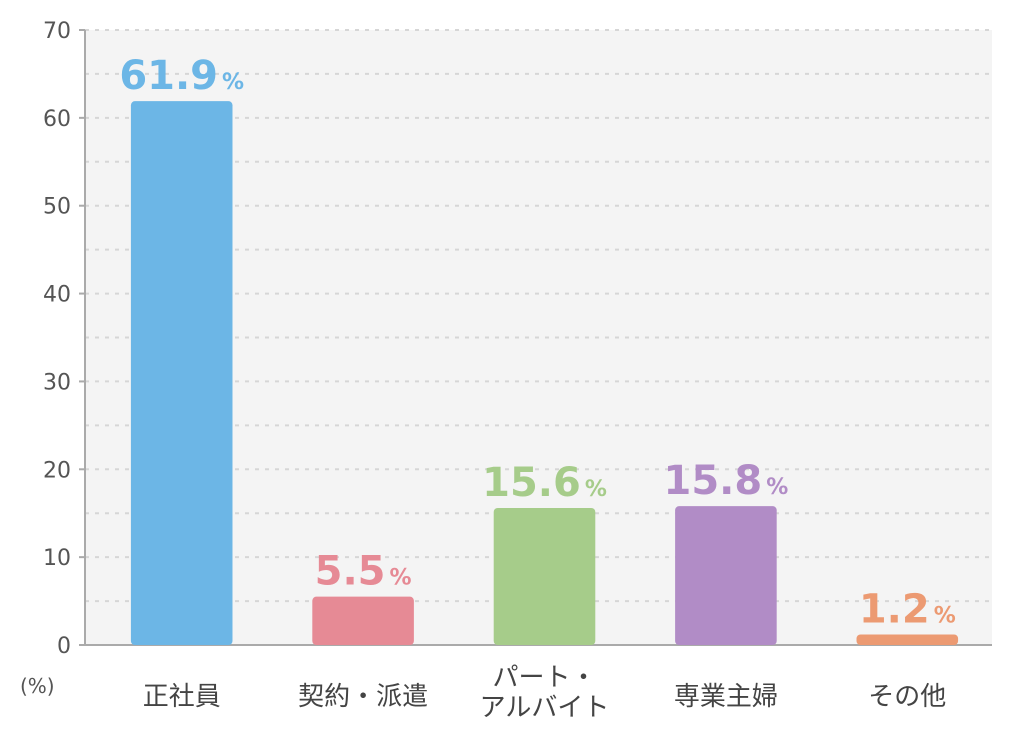 The height and width of the screenshot is (745, 1024). Describe the element at coordinates (57, 470) in the screenshot. I see `y-tick-label: 20` at that location.